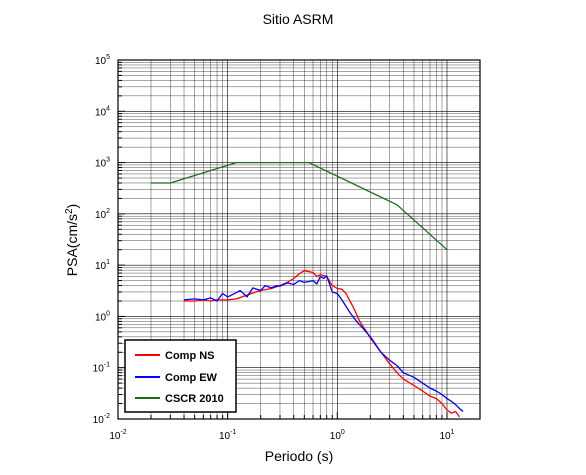  Describe the element at coordinates (69, 211) in the screenshot. I see `y-axis-label-superscript: 2` at that location.